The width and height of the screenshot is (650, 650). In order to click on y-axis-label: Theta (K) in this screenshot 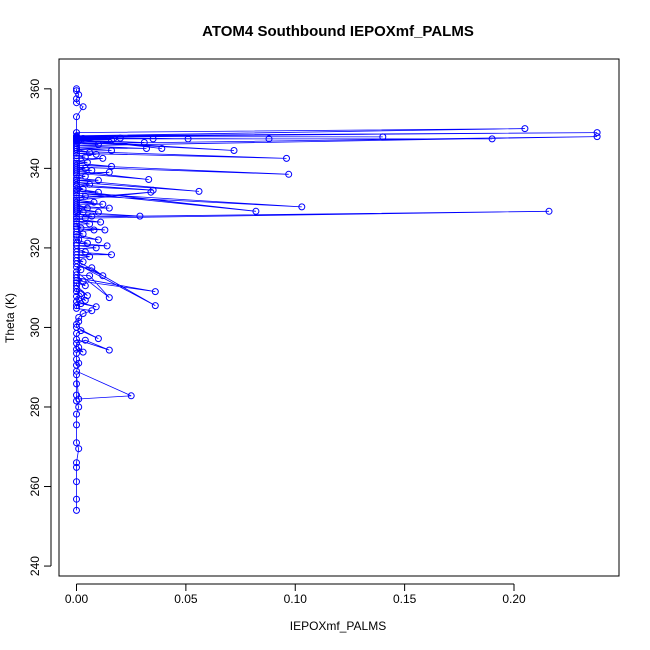, I will do `click(10, 318)`.